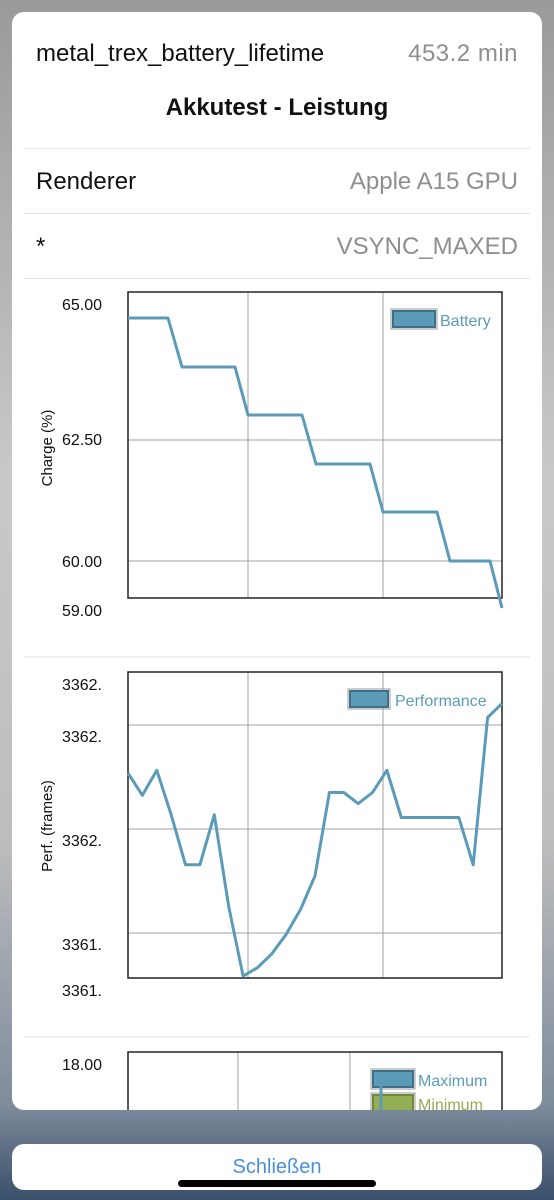 The image size is (554, 1200). I want to click on y-tick-label: 59.00, so click(82, 611).